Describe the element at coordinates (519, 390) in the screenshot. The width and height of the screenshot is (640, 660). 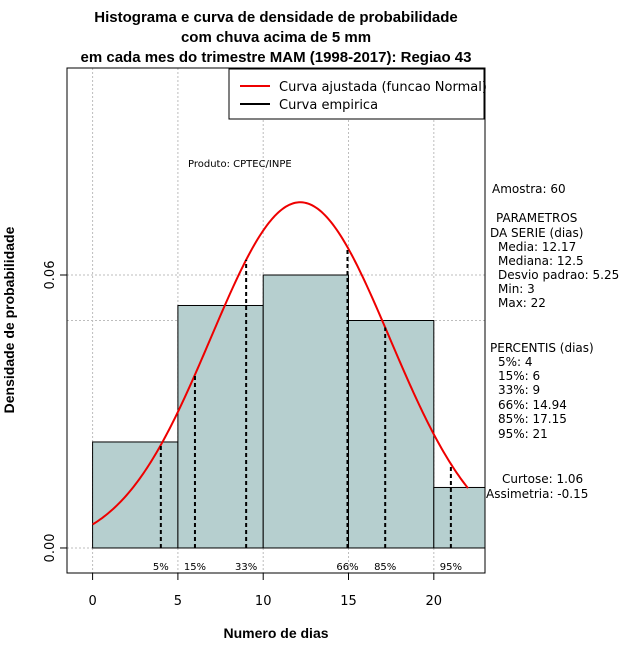
I see `percentil-33: 33%: 9` at that location.